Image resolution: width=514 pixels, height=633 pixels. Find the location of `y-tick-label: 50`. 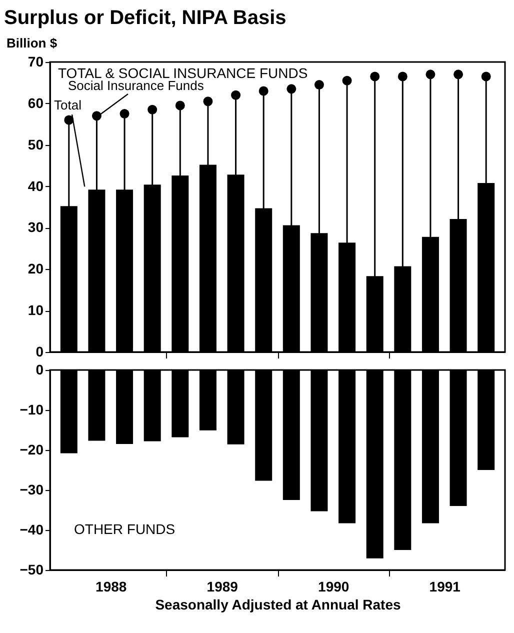

y-tick-label: 50 is located at coordinates (36, 144).